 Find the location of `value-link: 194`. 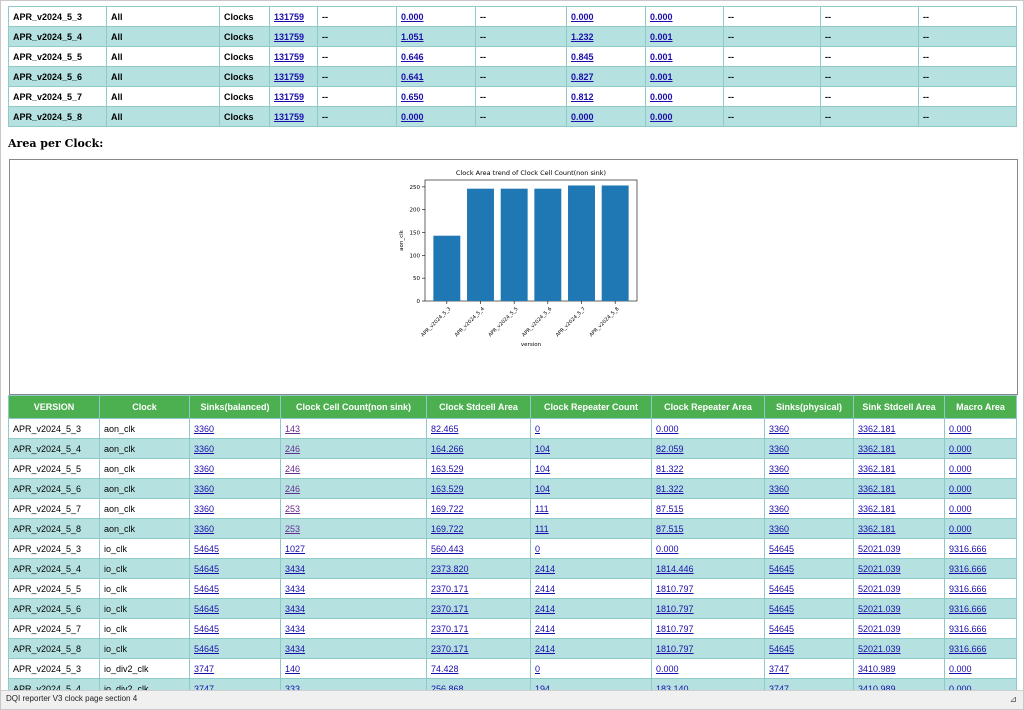

value-link: 194 is located at coordinates (543, 688).